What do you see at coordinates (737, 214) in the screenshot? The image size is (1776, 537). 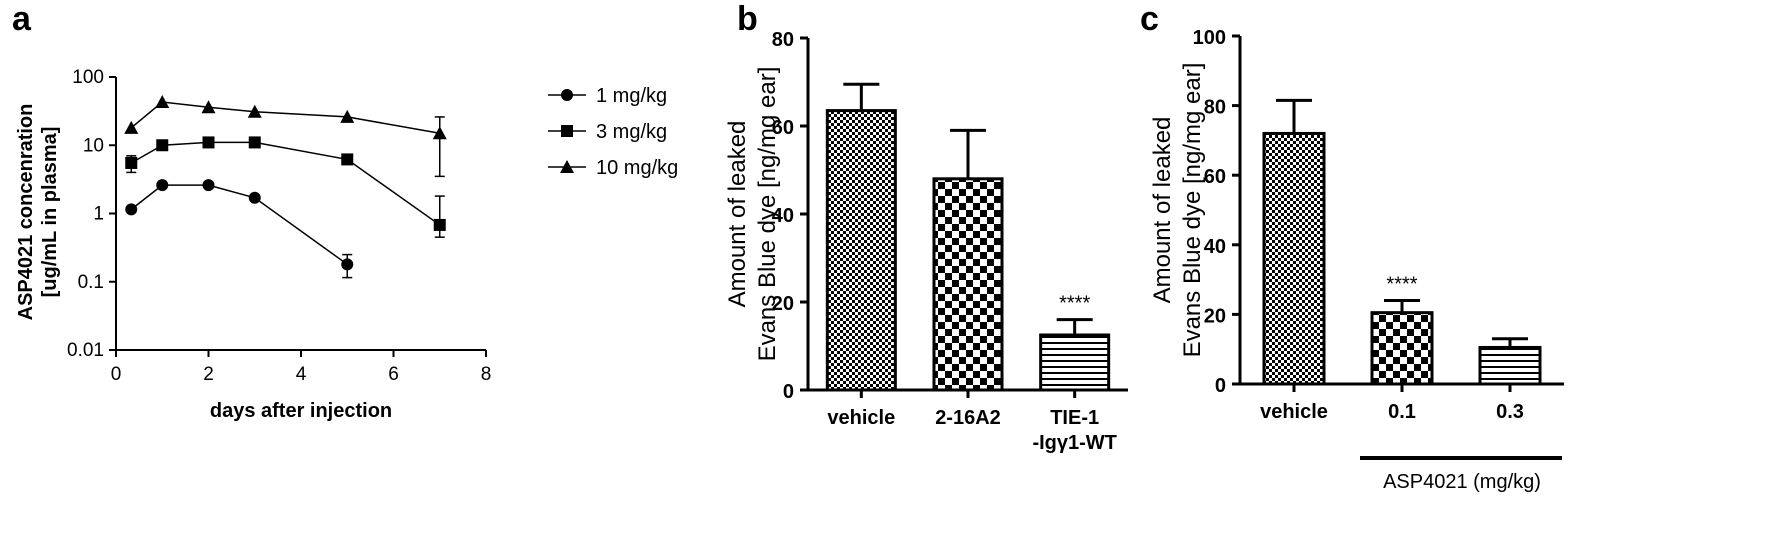 I see `panel-b-y-axis-label-line1: Amount of leaked` at bounding box center [737, 214].